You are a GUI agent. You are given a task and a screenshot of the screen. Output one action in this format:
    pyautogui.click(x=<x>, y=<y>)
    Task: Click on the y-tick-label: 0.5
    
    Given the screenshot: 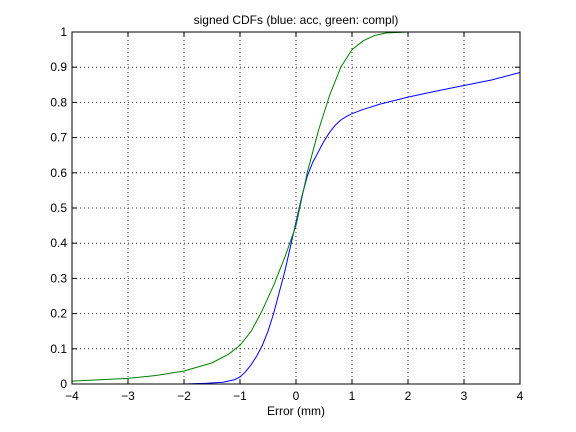 What is the action you would take?
    pyautogui.click(x=58, y=208)
    